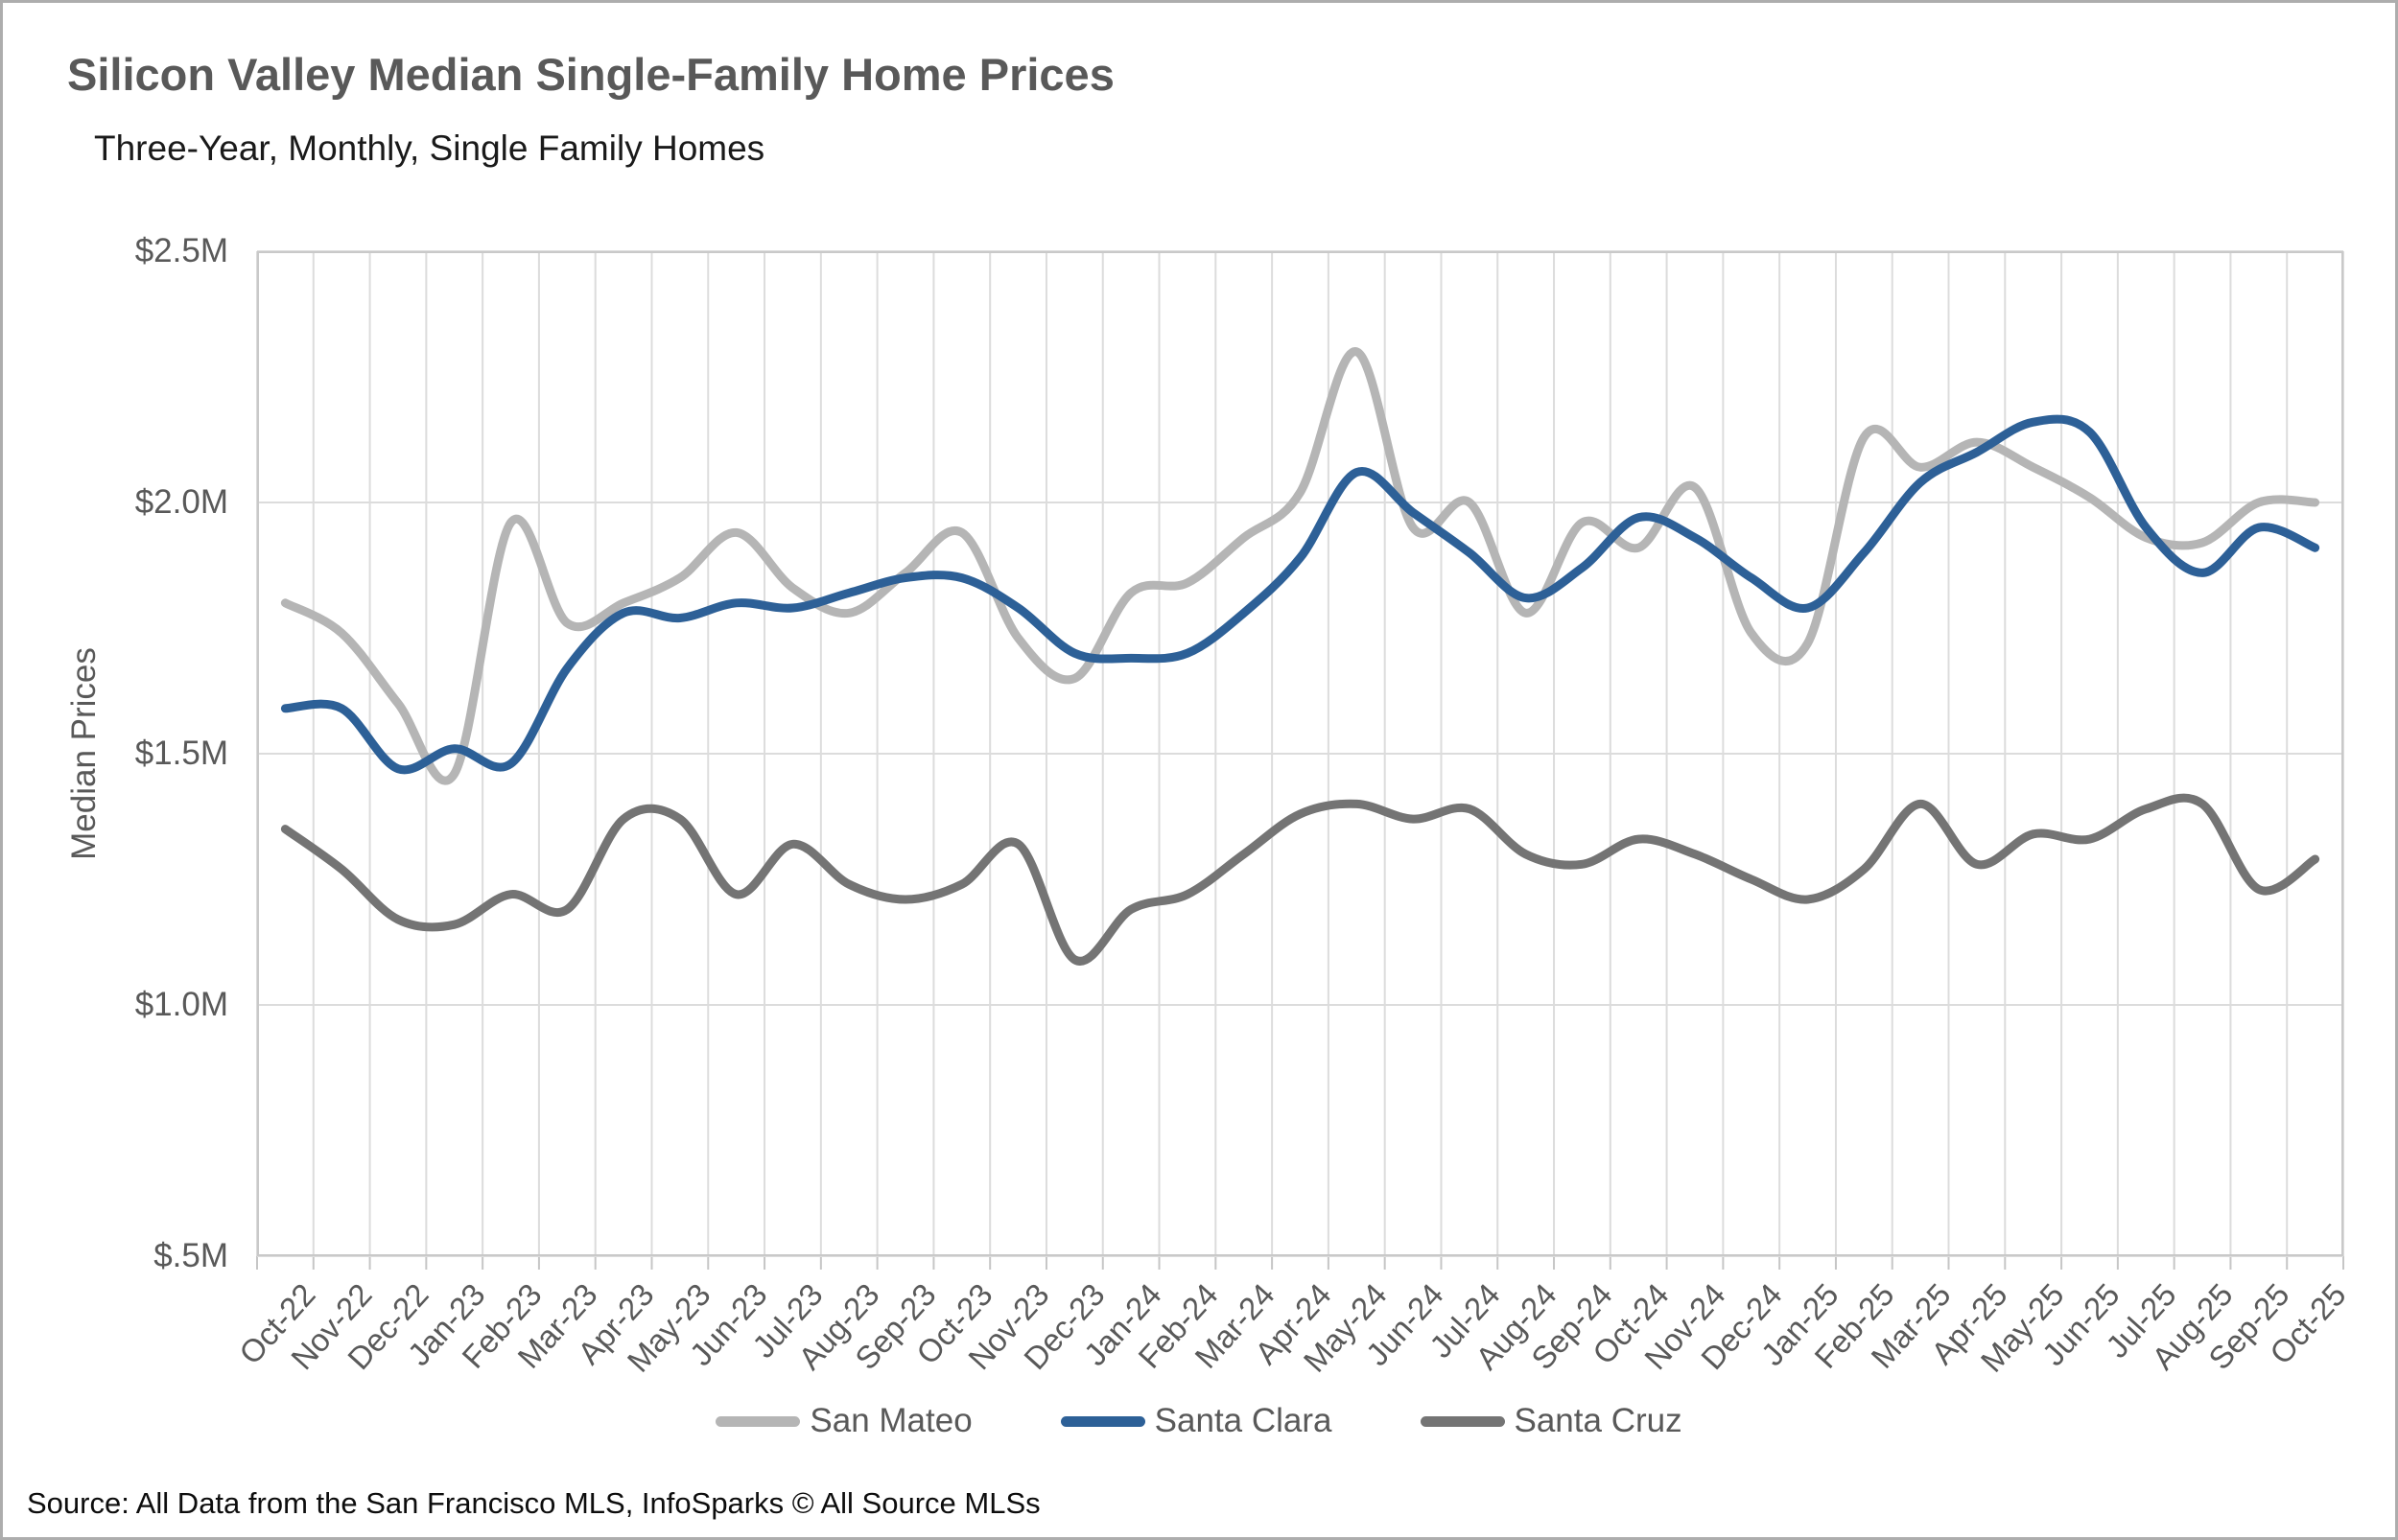  What do you see at coordinates (181, 753) in the screenshot?
I see `y-tick-label: $1.5M` at bounding box center [181, 753].